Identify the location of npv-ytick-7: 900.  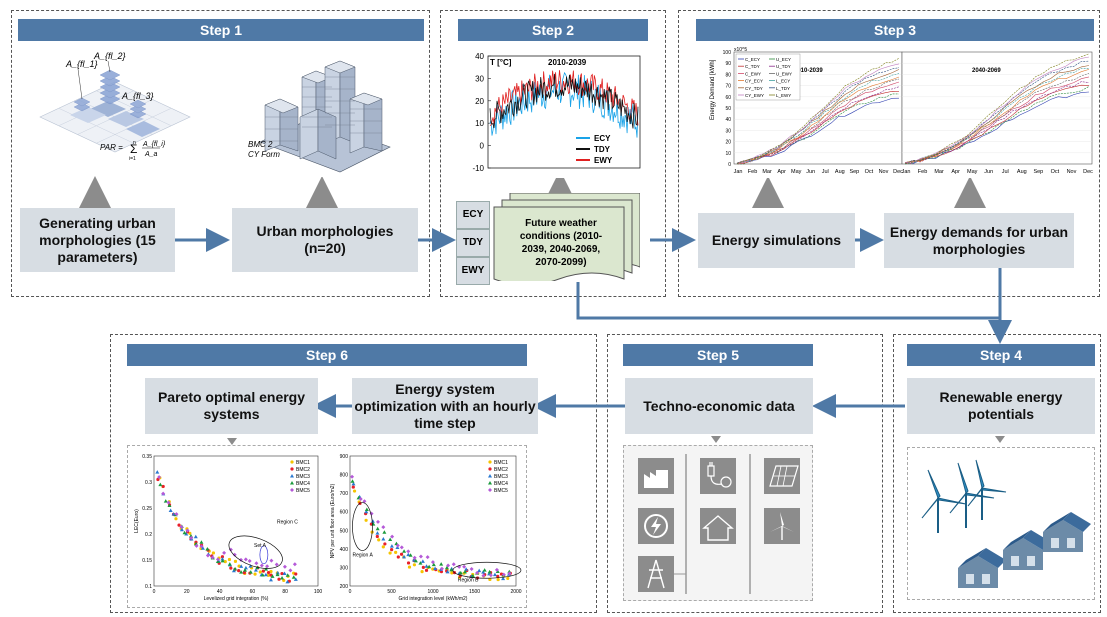
(344, 457).